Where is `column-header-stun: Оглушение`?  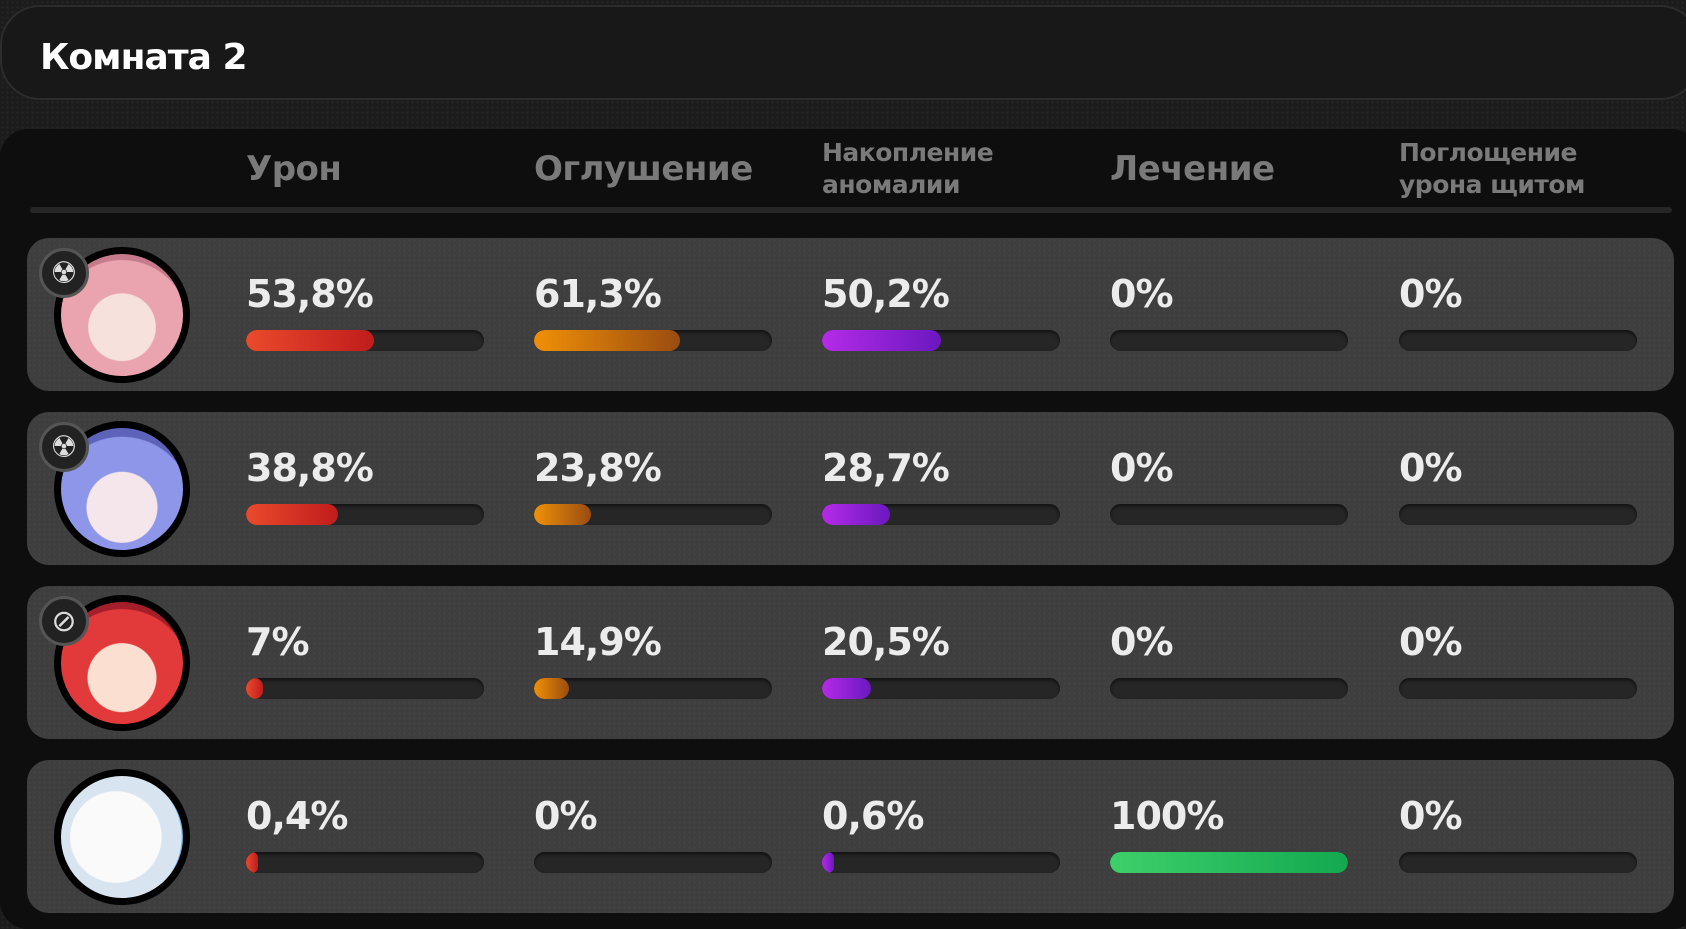 column-header-stun: Оглушение is located at coordinates (643, 169).